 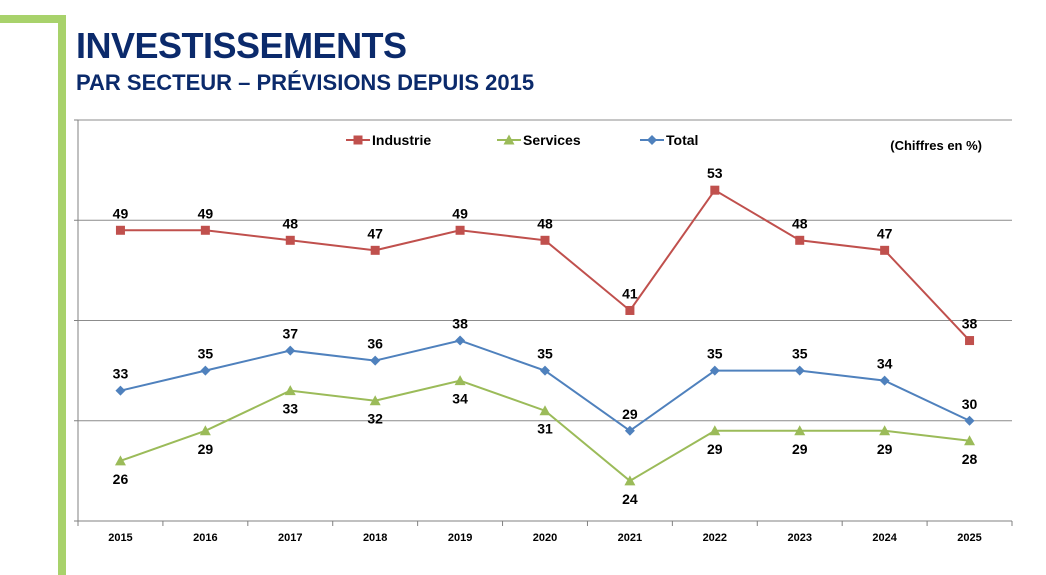 What do you see at coordinates (241, 45) in the screenshot?
I see `page-title: INVESTISSEMENTS` at bounding box center [241, 45].